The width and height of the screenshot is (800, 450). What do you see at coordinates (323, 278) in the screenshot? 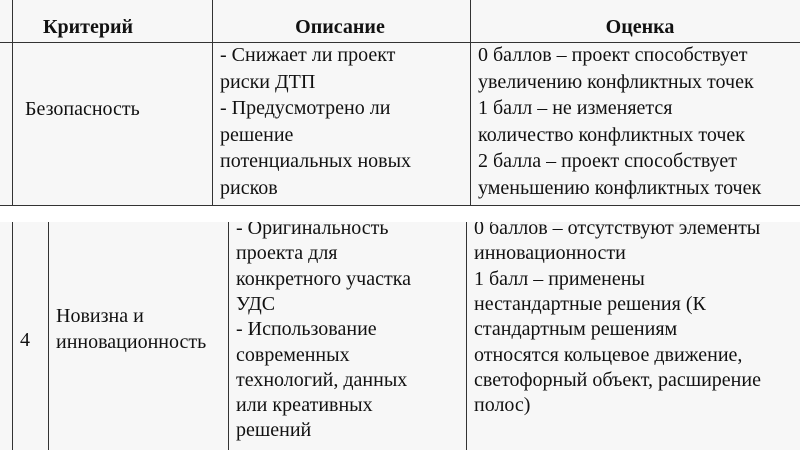
I see `description-line: конкретного участка` at bounding box center [323, 278].